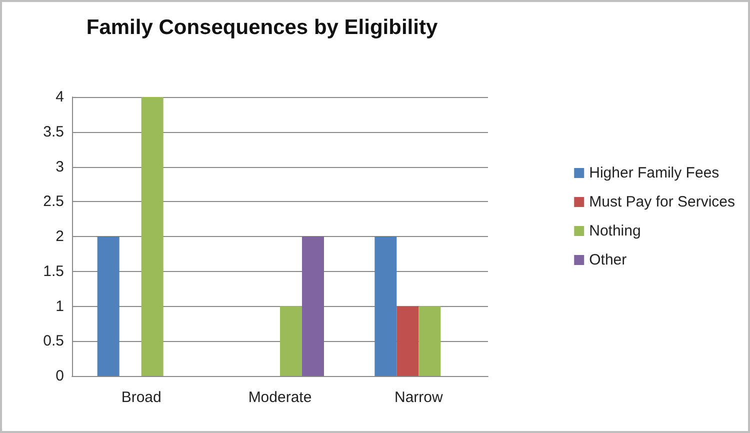 This screenshot has width=750, height=433. Describe the element at coordinates (280, 397) in the screenshot. I see `x-tick-label: Moderate` at that location.